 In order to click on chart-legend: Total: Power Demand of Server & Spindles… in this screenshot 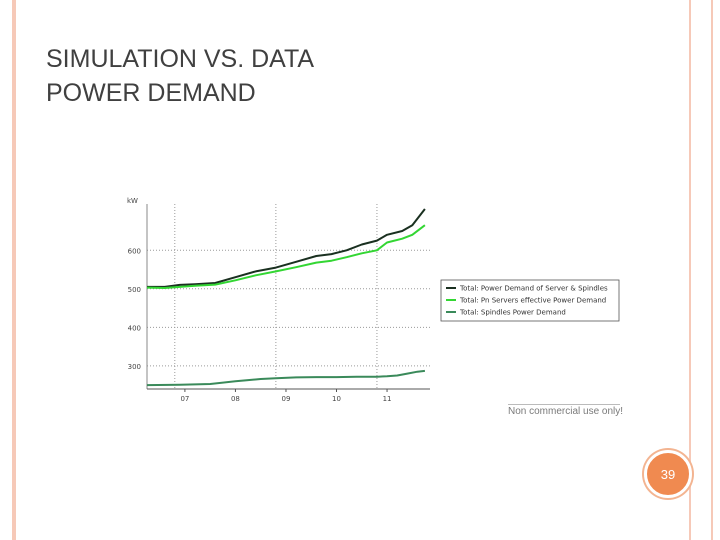, I will do `click(530, 300)`.